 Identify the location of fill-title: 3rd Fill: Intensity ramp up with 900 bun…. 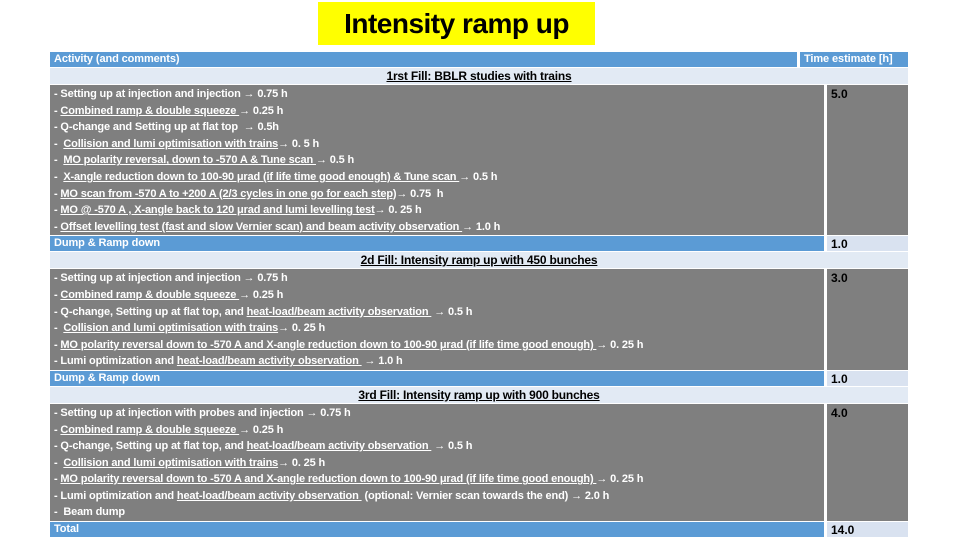
(479, 394).